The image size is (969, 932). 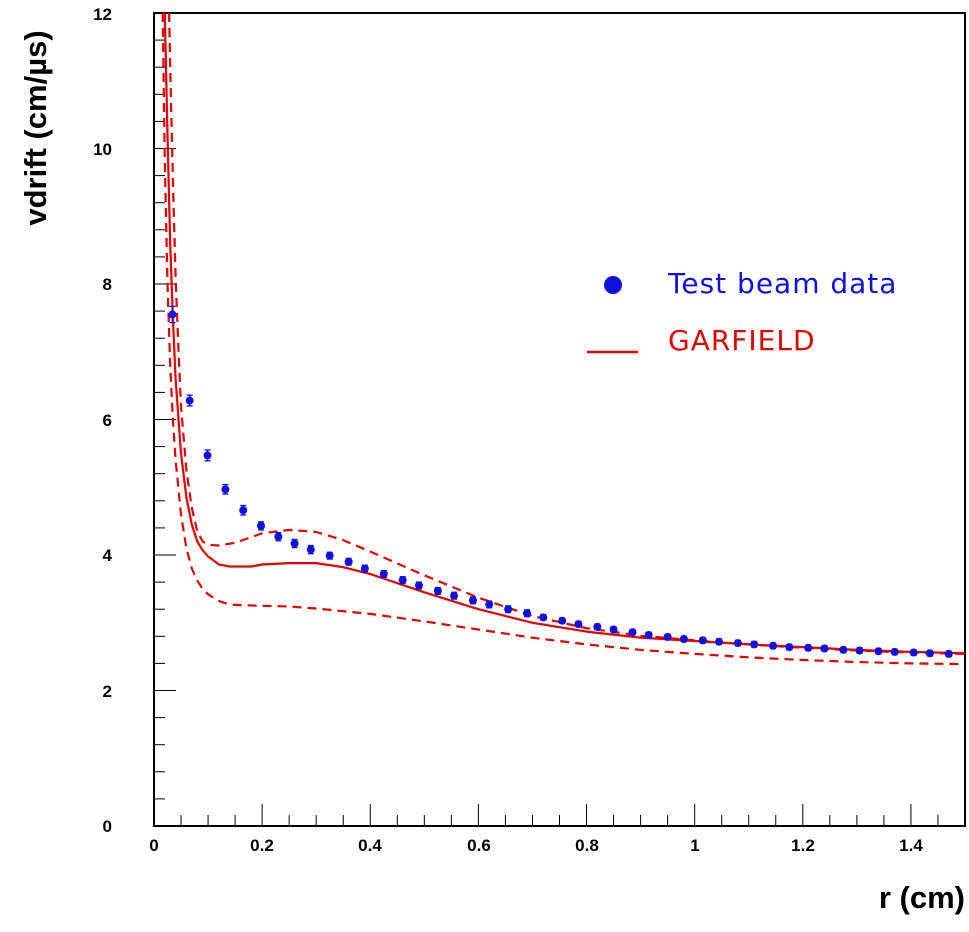 I want to click on x-axis-tick-labels: 0 0.2 0.4 0.6 0.8 1 1.2 1.4, so click(x=536, y=845).